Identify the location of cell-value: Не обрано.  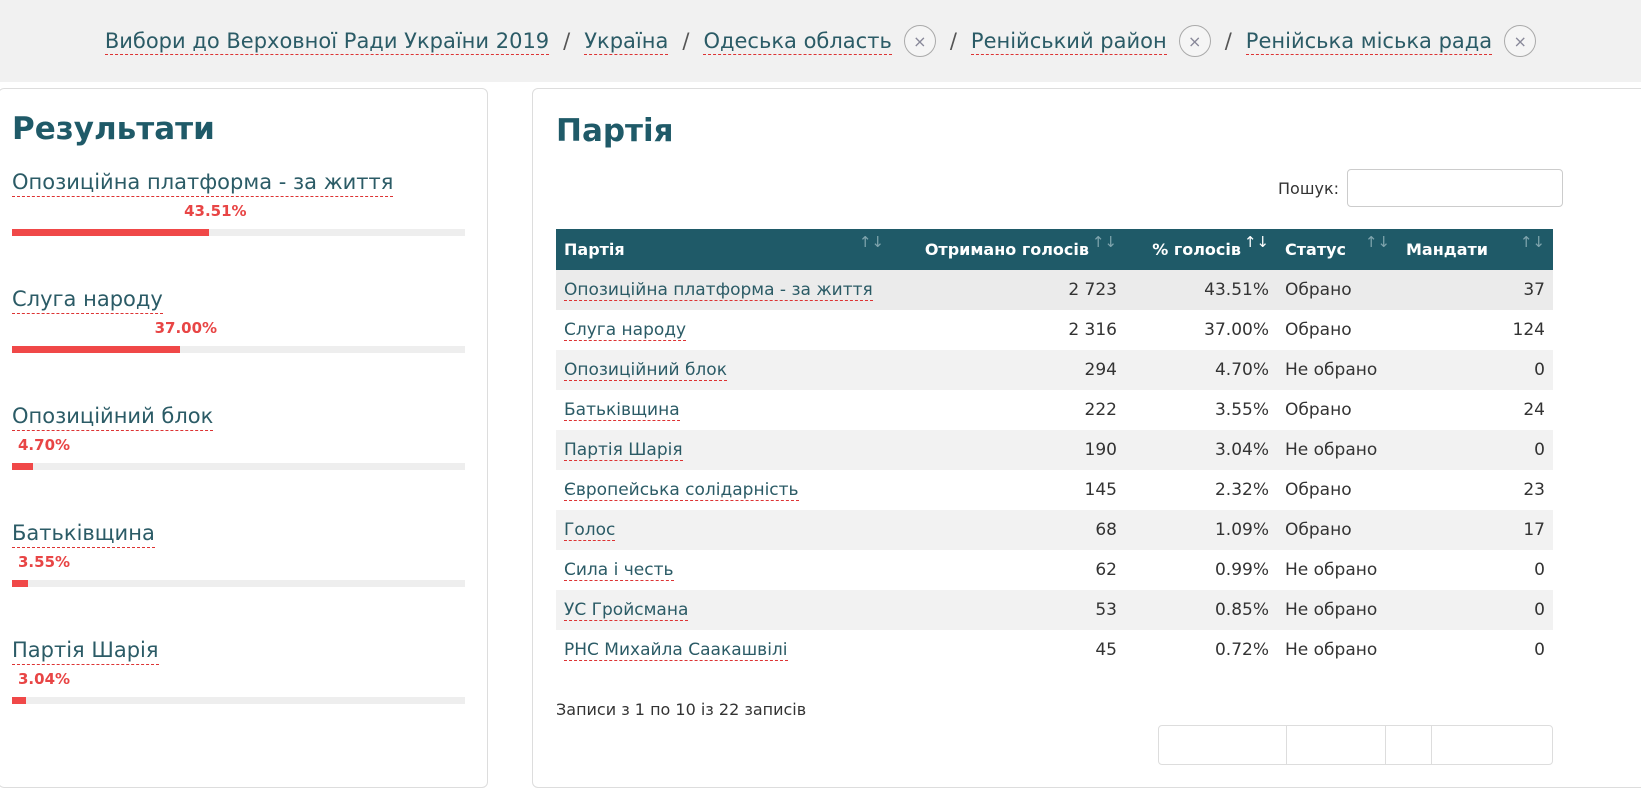
(1331, 370).